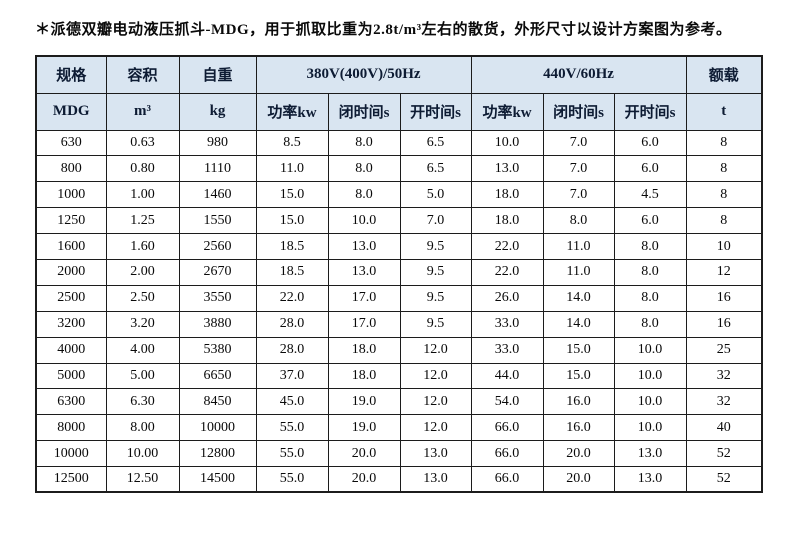 Image resolution: width=800 pixels, height=534 pixels. What do you see at coordinates (578, 111) in the screenshot?
I see `subheader-close-time-440: 闭时间s` at bounding box center [578, 111].